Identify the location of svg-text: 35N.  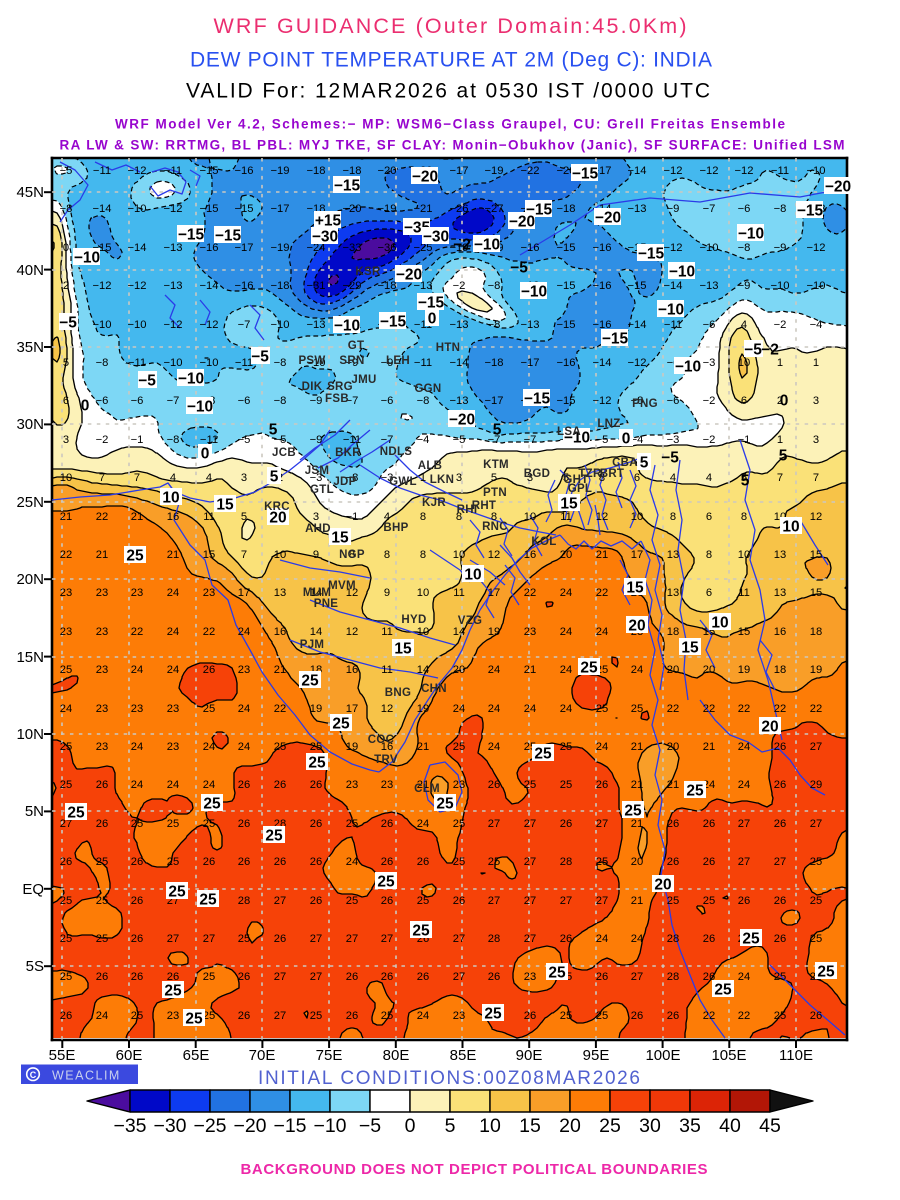
(30, 347).